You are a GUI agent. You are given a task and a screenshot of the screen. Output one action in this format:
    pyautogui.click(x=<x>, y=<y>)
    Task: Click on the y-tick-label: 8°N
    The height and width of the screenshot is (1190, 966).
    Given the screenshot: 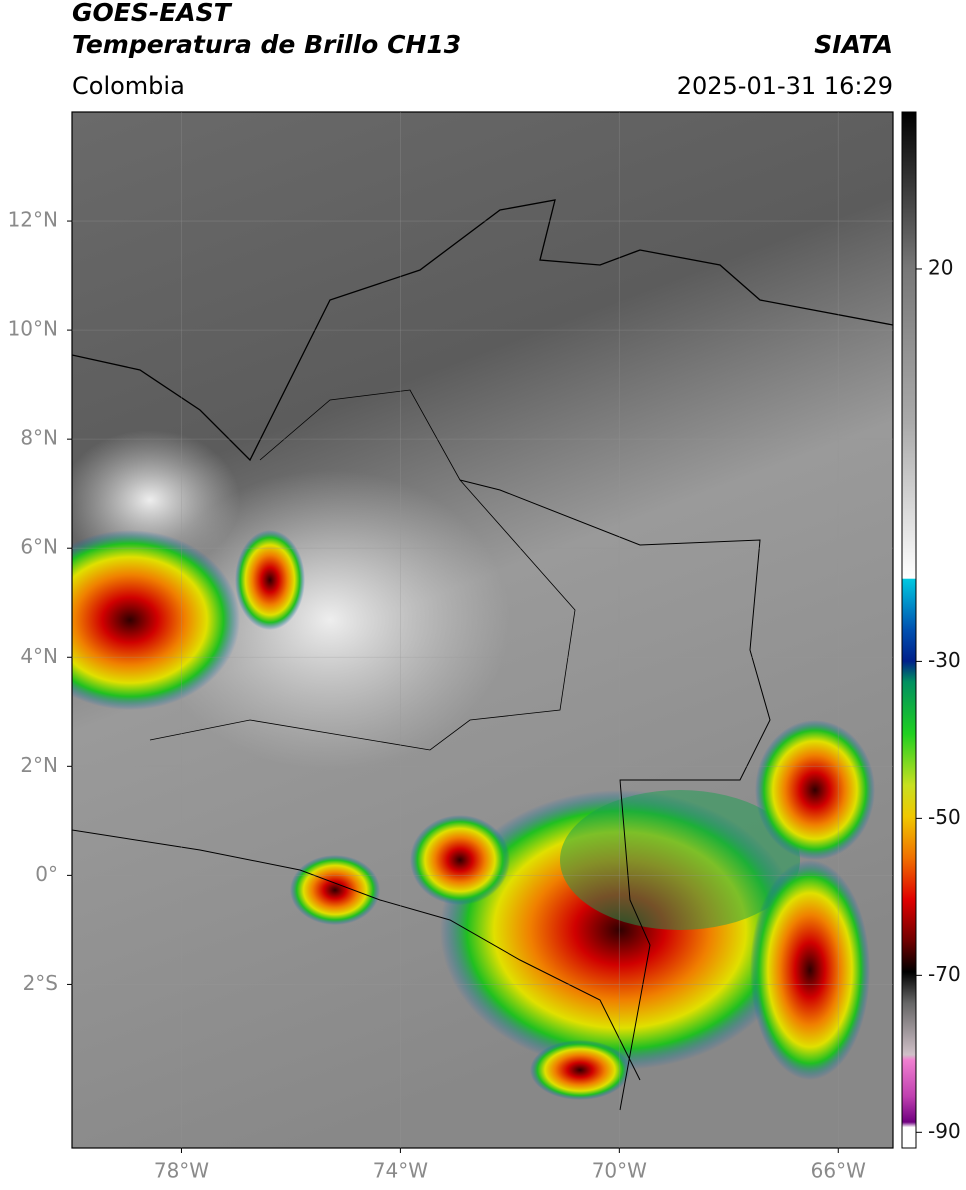 What is the action you would take?
    pyautogui.click(x=39, y=438)
    